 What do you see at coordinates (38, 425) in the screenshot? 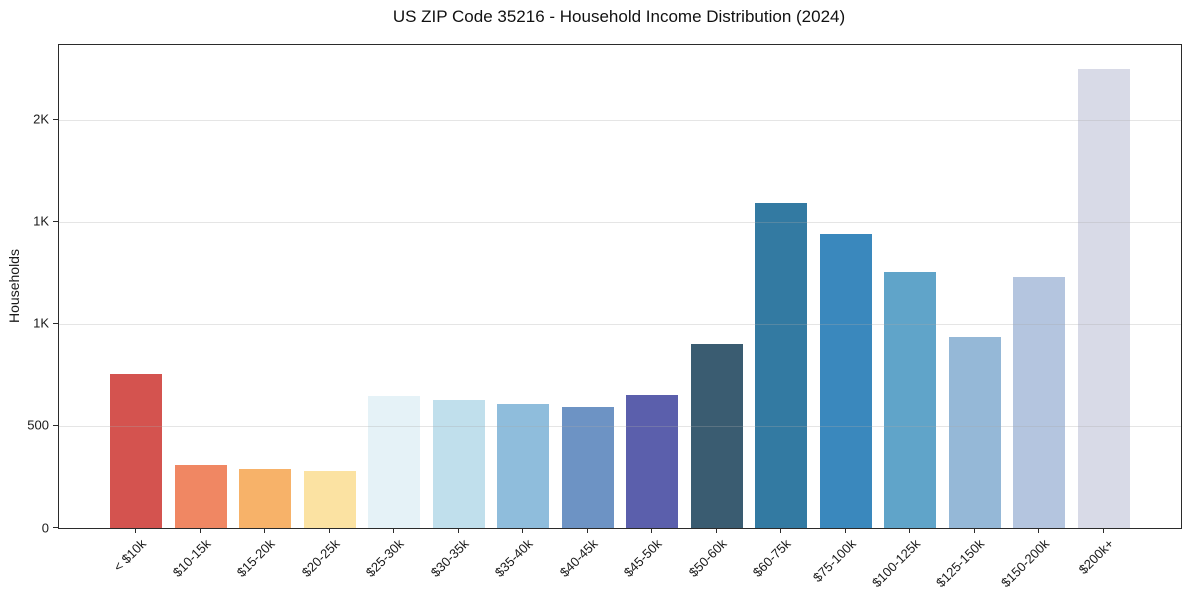
I see `y-tick-label: 500` at bounding box center [38, 425].